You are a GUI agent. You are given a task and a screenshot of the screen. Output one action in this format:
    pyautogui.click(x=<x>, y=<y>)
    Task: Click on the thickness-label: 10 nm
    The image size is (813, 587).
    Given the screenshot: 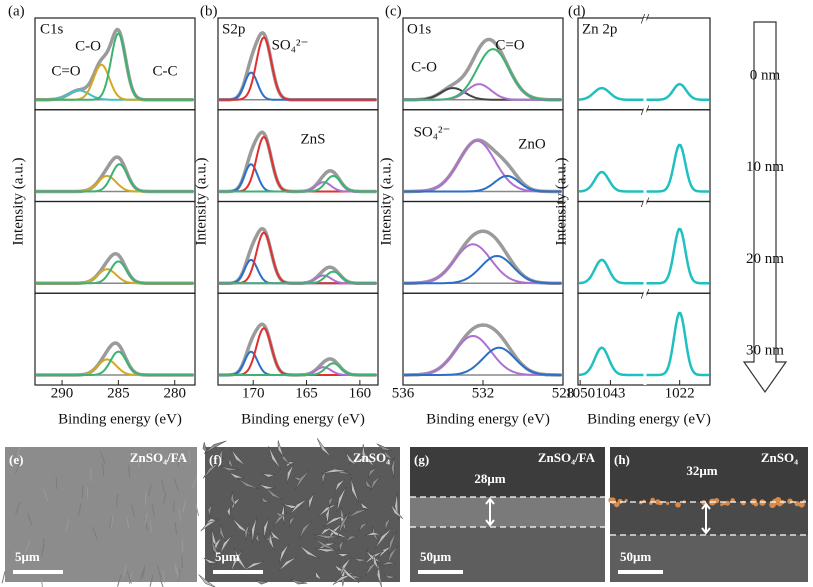 What is the action you would take?
    pyautogui.click(x=765, y=167)
    